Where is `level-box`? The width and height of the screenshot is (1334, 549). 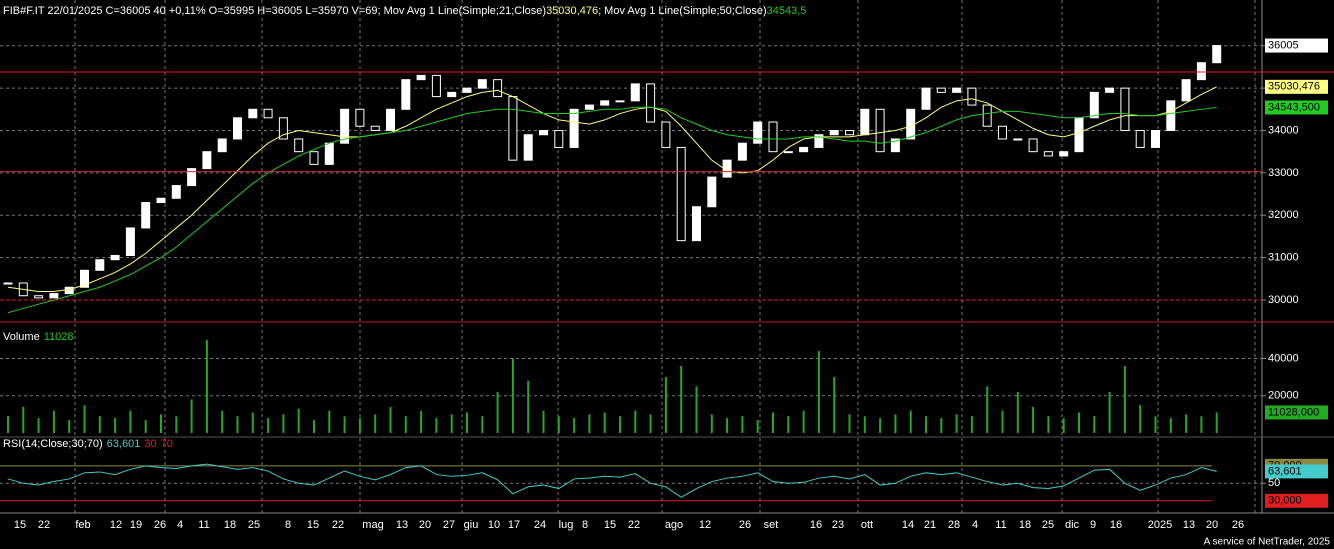
level-box is located at coordinates (1296, 500).